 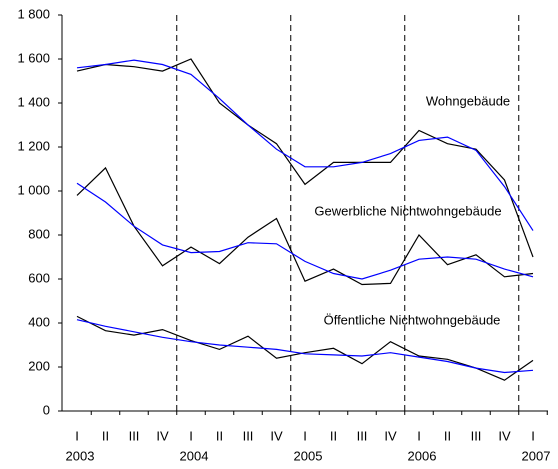 What do you see at coordinates (412, 319) in the screenshot?
I see `annotation: Öffentliche Nichtwohngebäude` at bounding box center [412, 319].